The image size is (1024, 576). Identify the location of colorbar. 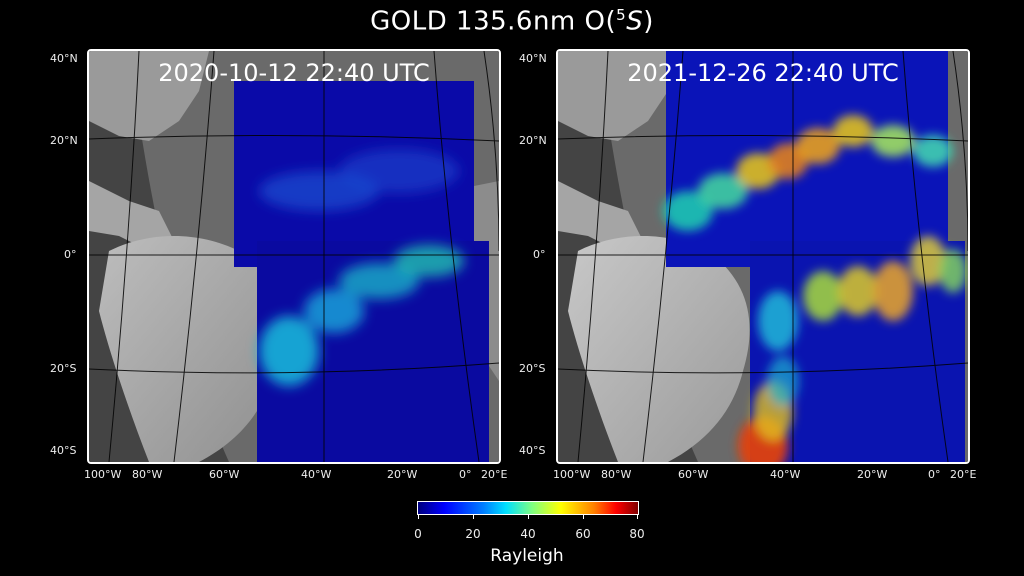
(528, 508).